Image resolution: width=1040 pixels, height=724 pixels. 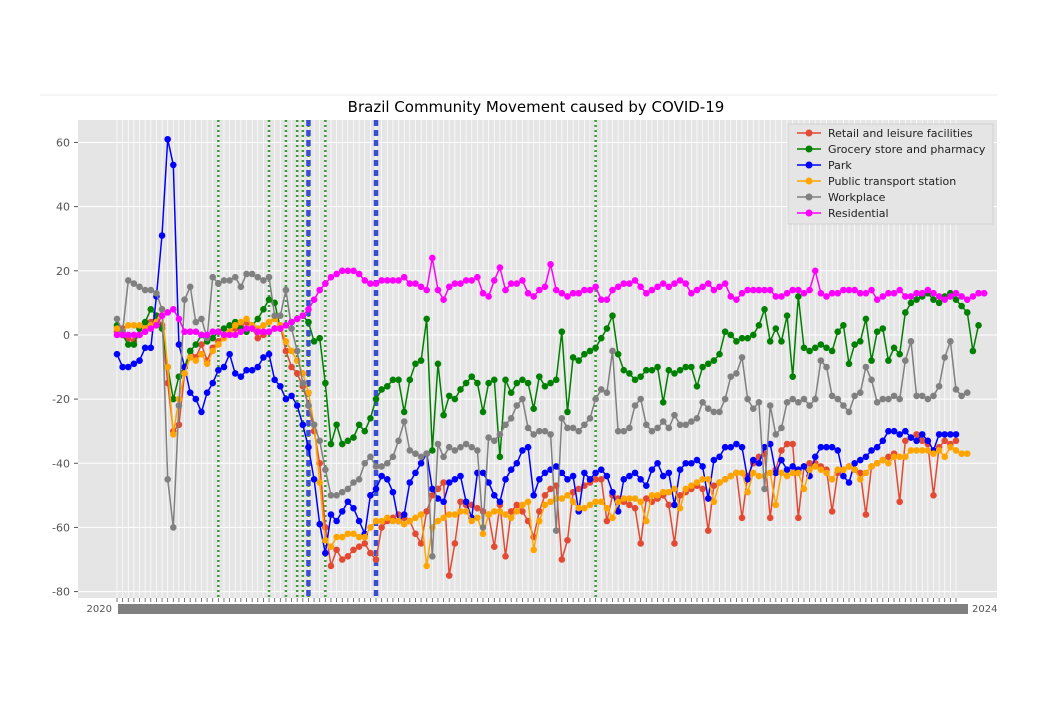 What do you see at coordinates (892, 181) in the screenshot?
I see `legend-label: Public transport station` at bounding box center [892, 181].